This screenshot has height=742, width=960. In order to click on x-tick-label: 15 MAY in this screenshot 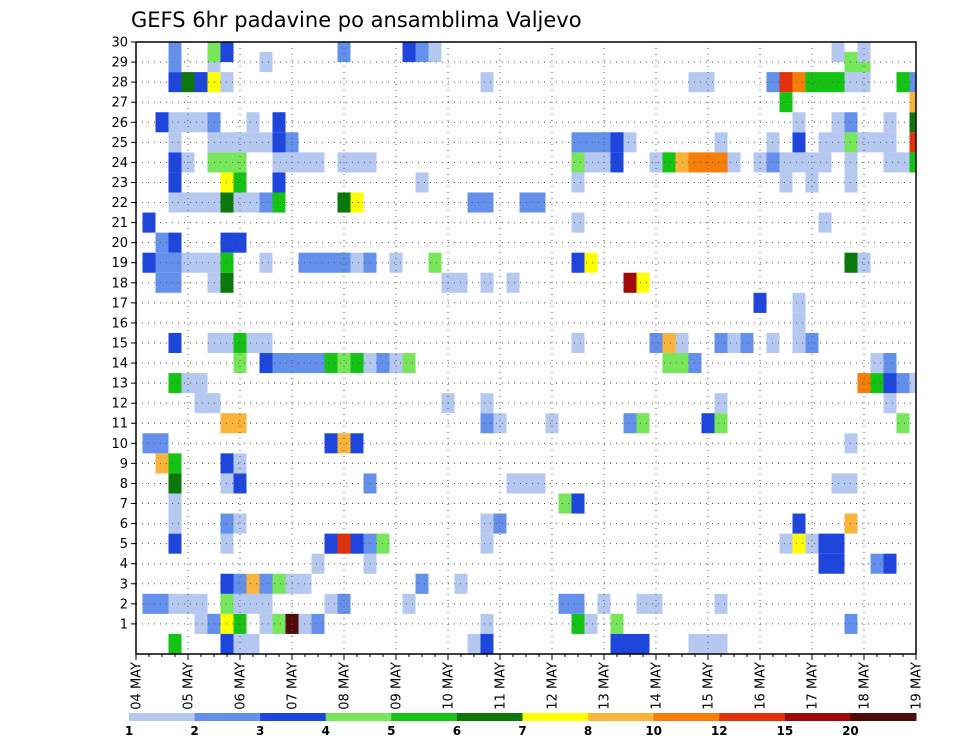, I will do `click(709, 686)`.